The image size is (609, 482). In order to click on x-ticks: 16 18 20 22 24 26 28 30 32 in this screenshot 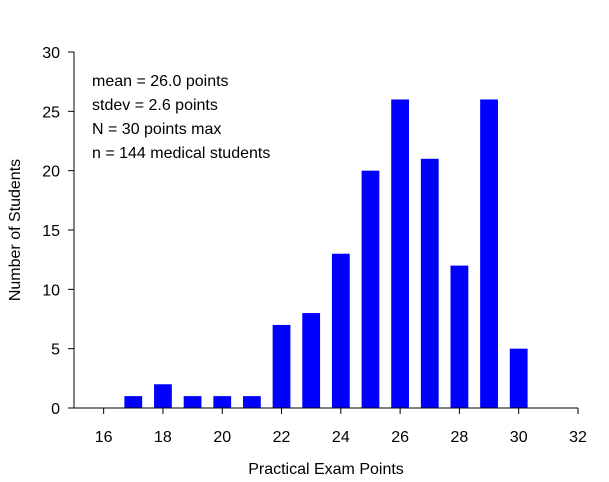, I will do `click(341, 427)`.